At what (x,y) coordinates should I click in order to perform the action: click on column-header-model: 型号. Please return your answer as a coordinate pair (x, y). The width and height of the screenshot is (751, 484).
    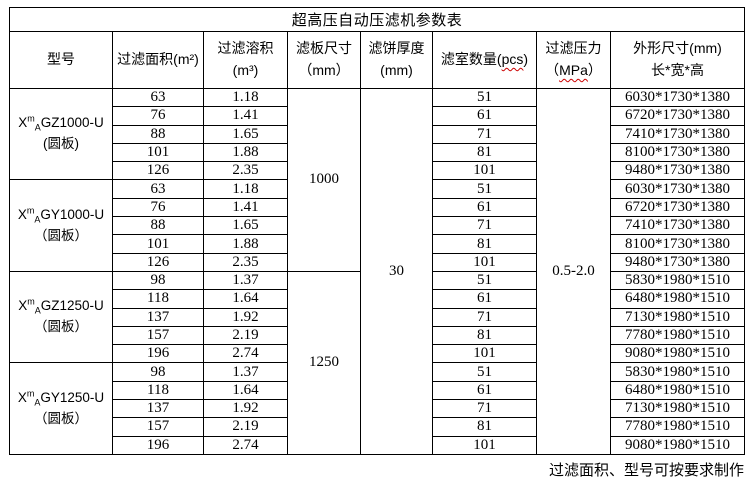
    Looking at the image, I should click on (61, 60).